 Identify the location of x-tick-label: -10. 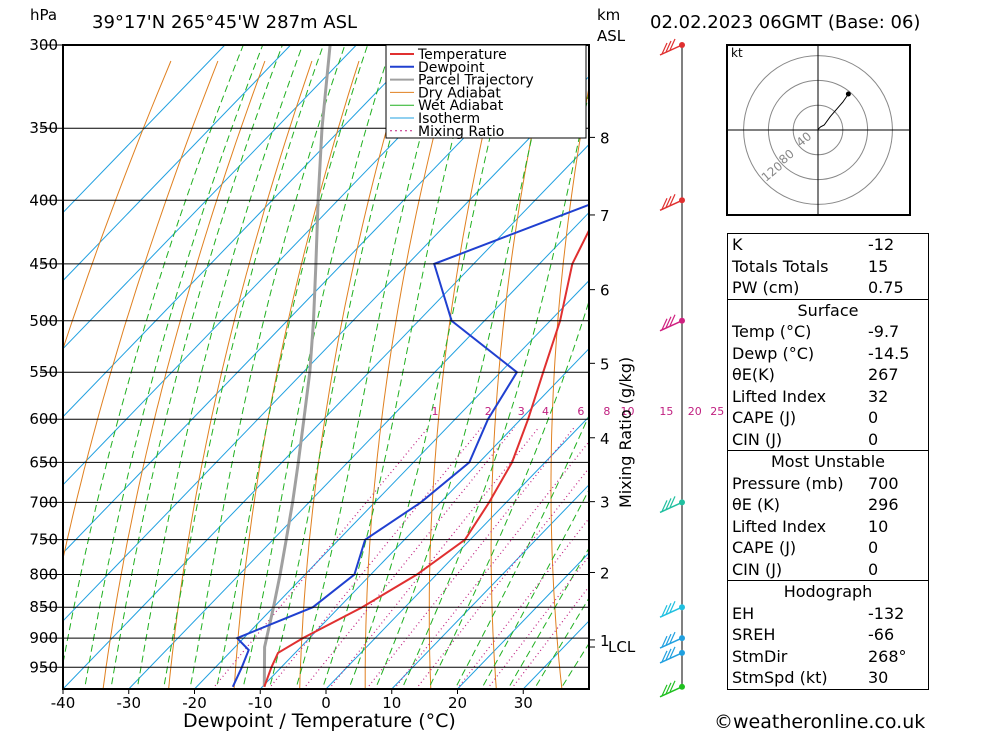
(260, 703).